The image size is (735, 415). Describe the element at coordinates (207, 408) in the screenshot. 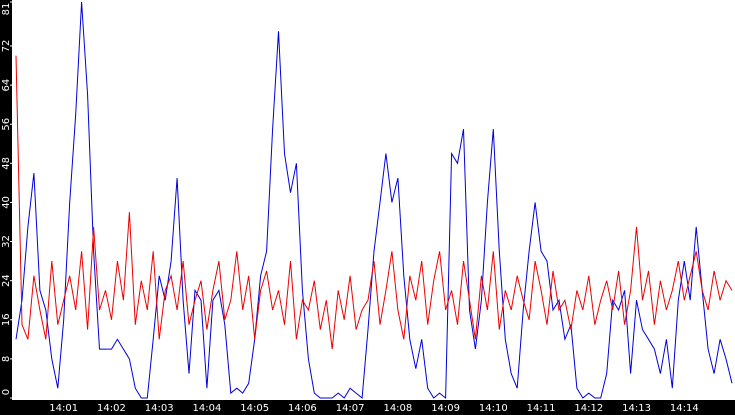

I see `x-tick-label: 14:04` at that location.